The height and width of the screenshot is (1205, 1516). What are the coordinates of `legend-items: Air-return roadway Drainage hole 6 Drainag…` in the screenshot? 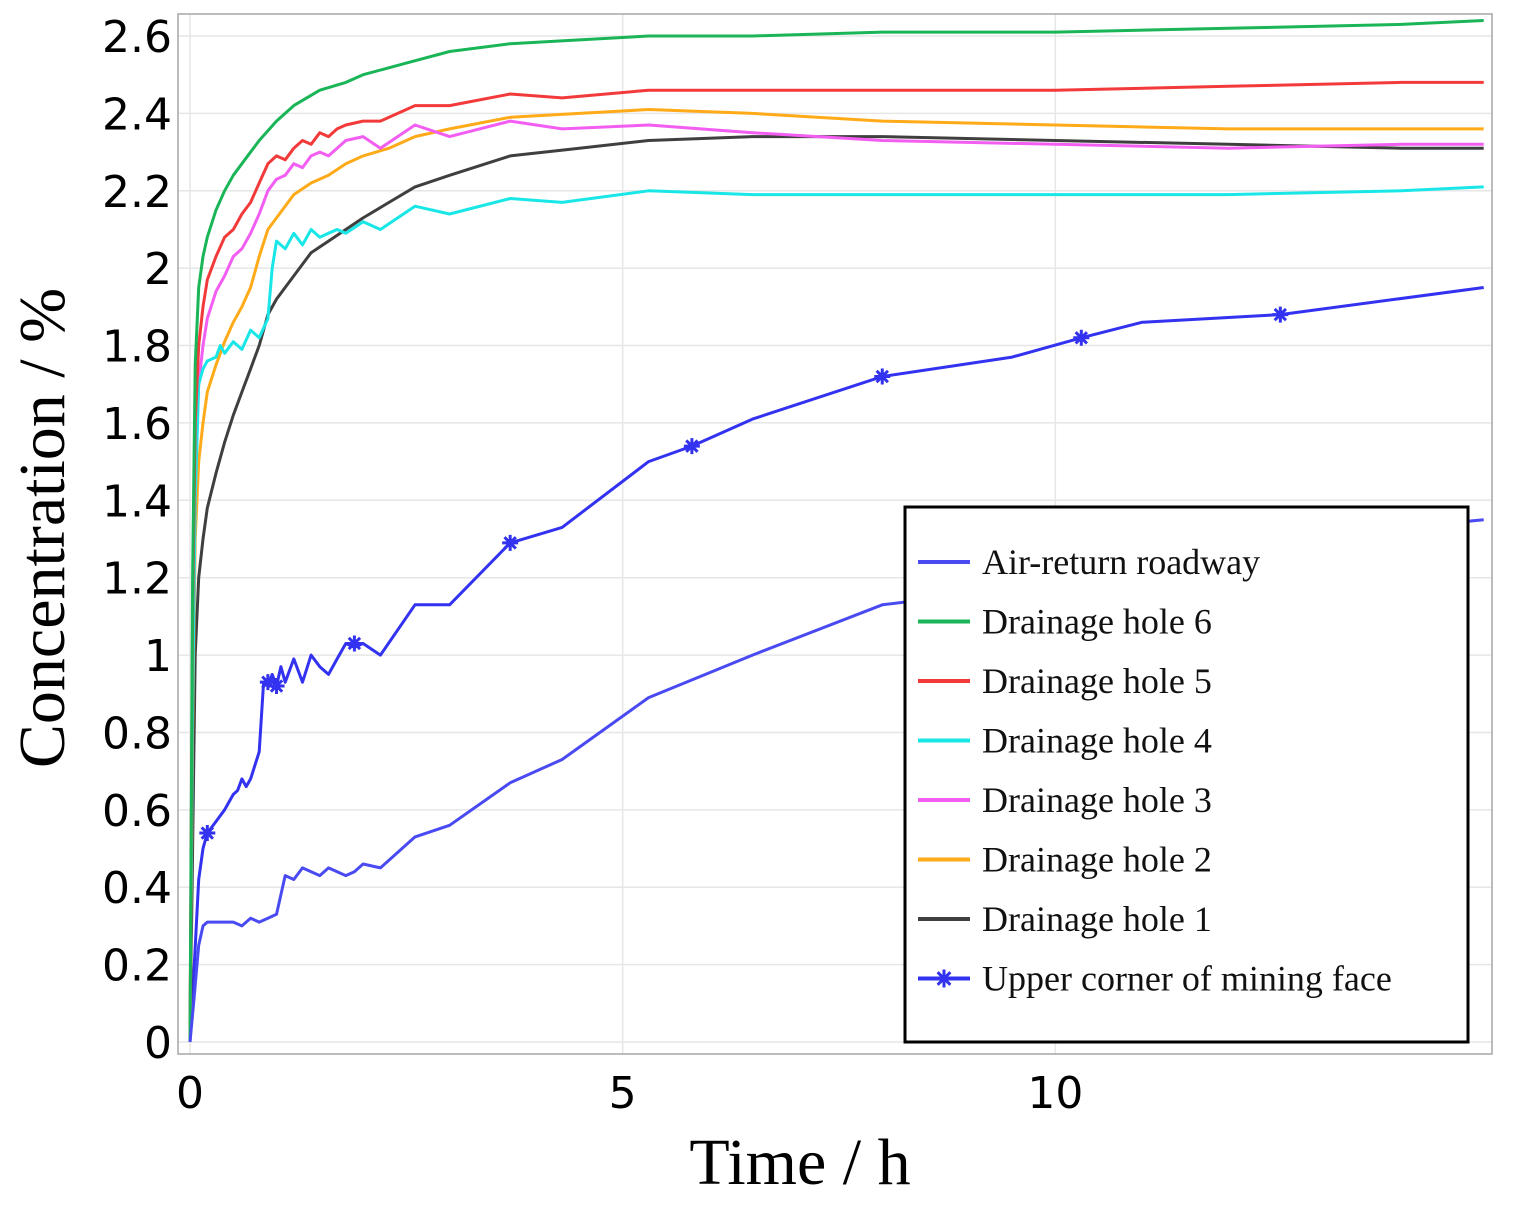 It's located at (1155, 770).